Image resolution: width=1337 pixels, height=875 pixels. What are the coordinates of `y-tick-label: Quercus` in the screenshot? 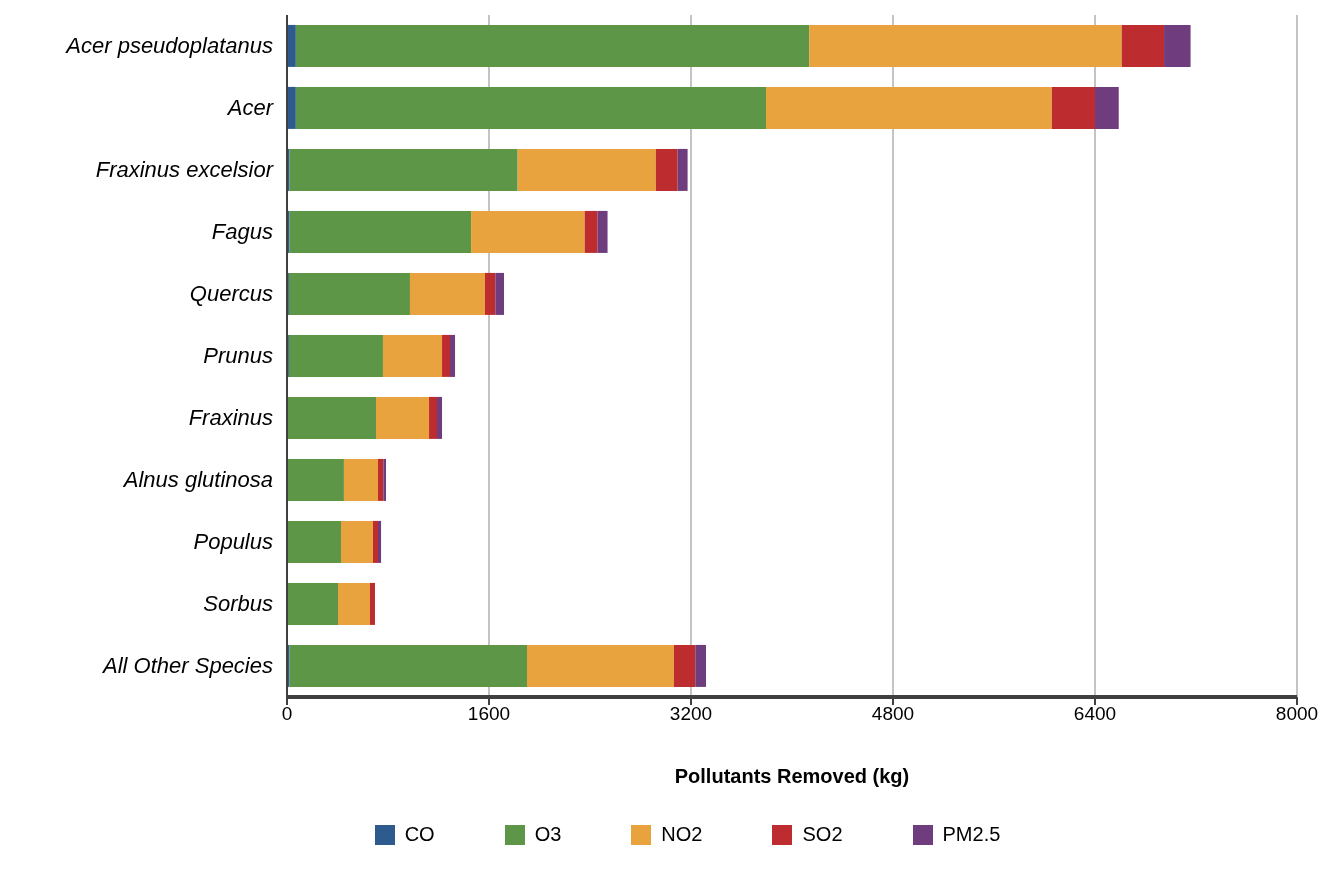 It's located at (231, 293).